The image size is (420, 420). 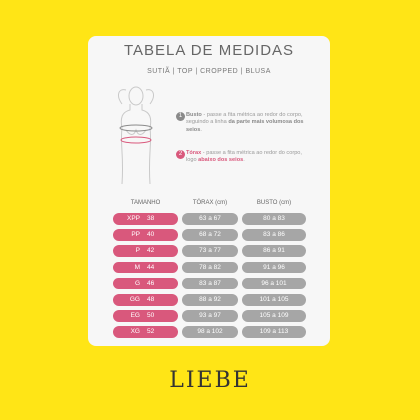 I want to click on column-header: BUSTO (cm), so click(x=274, y=203).